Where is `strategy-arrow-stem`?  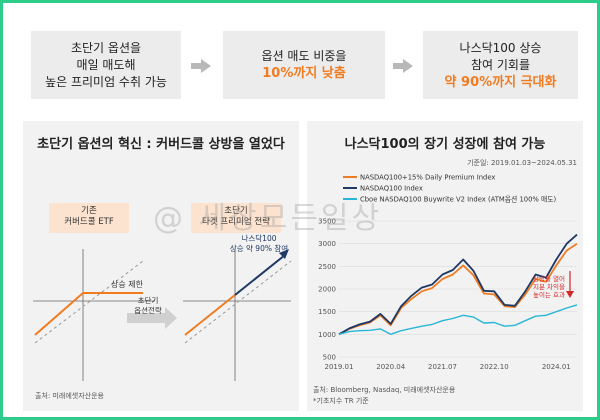 strategy-arrow-stem is located at coordinates (146, 318).